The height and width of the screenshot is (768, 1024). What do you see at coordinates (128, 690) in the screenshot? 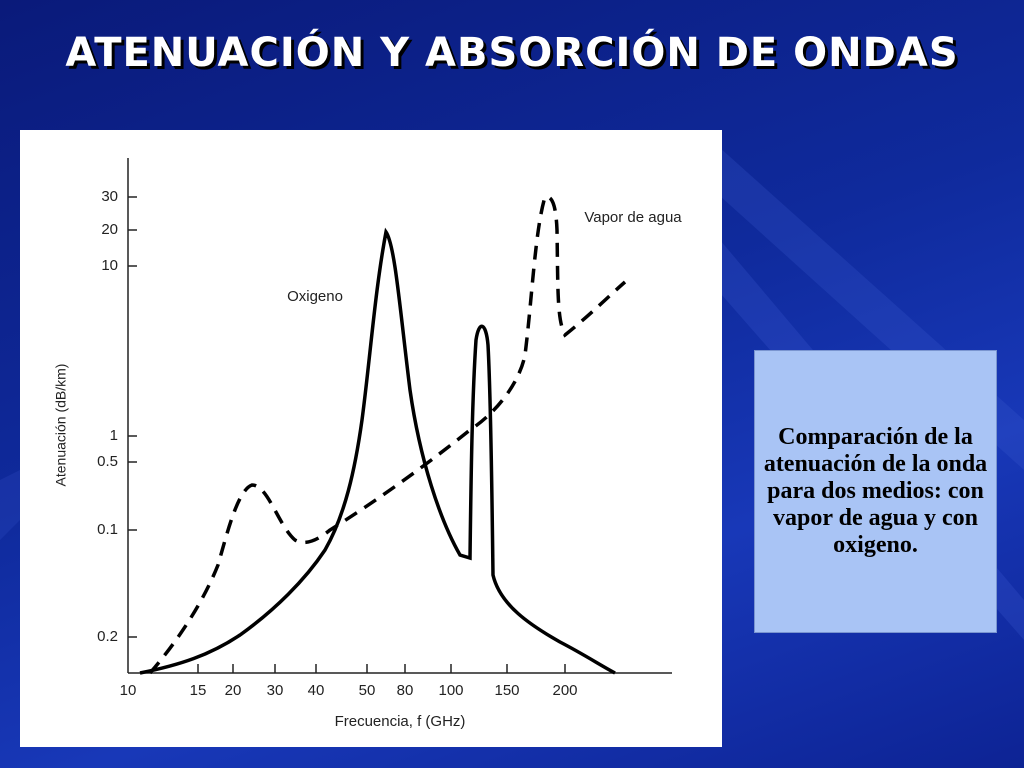
I see `x-tick-label: 10` at bounding box center [128, 690].